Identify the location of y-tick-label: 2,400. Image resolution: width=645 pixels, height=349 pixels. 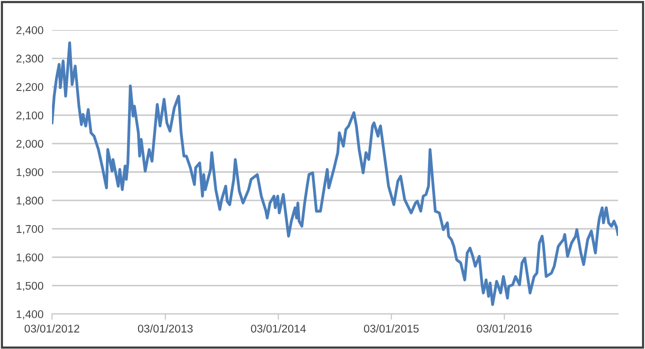
(30, 31).